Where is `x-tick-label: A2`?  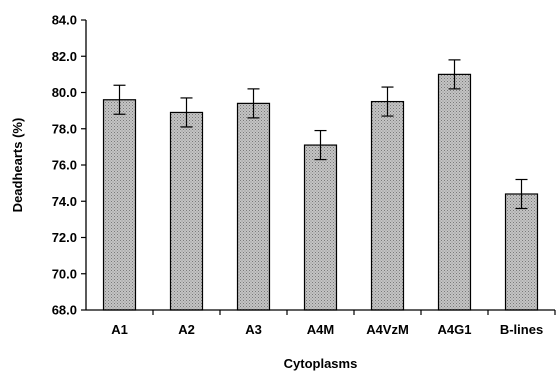
x-tick-label: A2 is located at coordinates (186, 329).